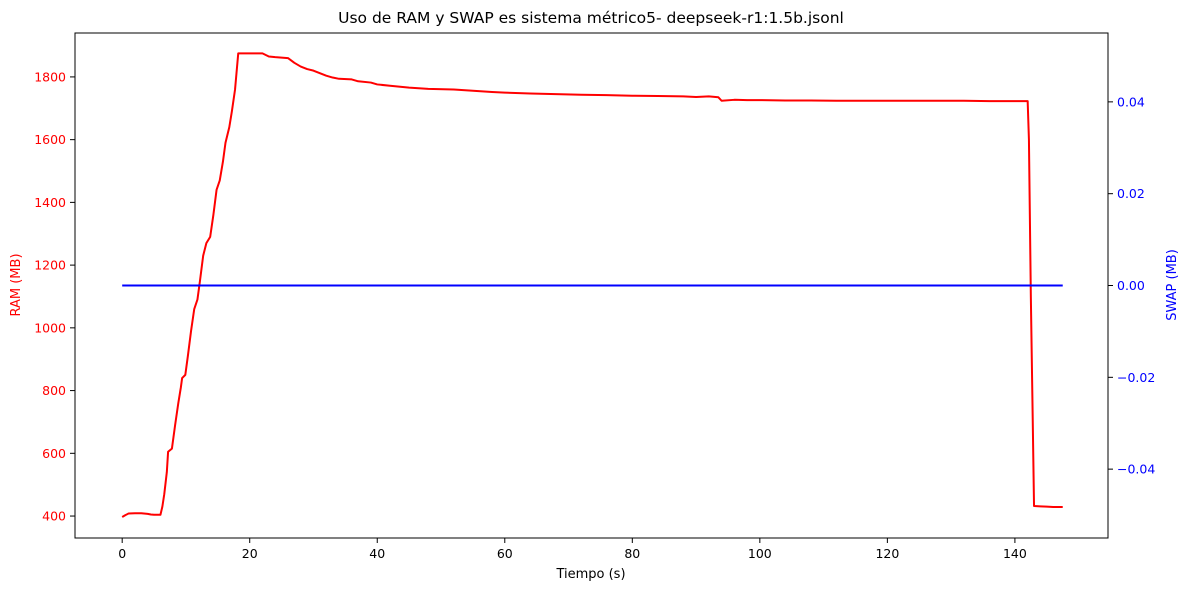  Describe the element at coordinates (50, 76) in the screenshot. I see `y-left-tick-label: 1800` at that location.